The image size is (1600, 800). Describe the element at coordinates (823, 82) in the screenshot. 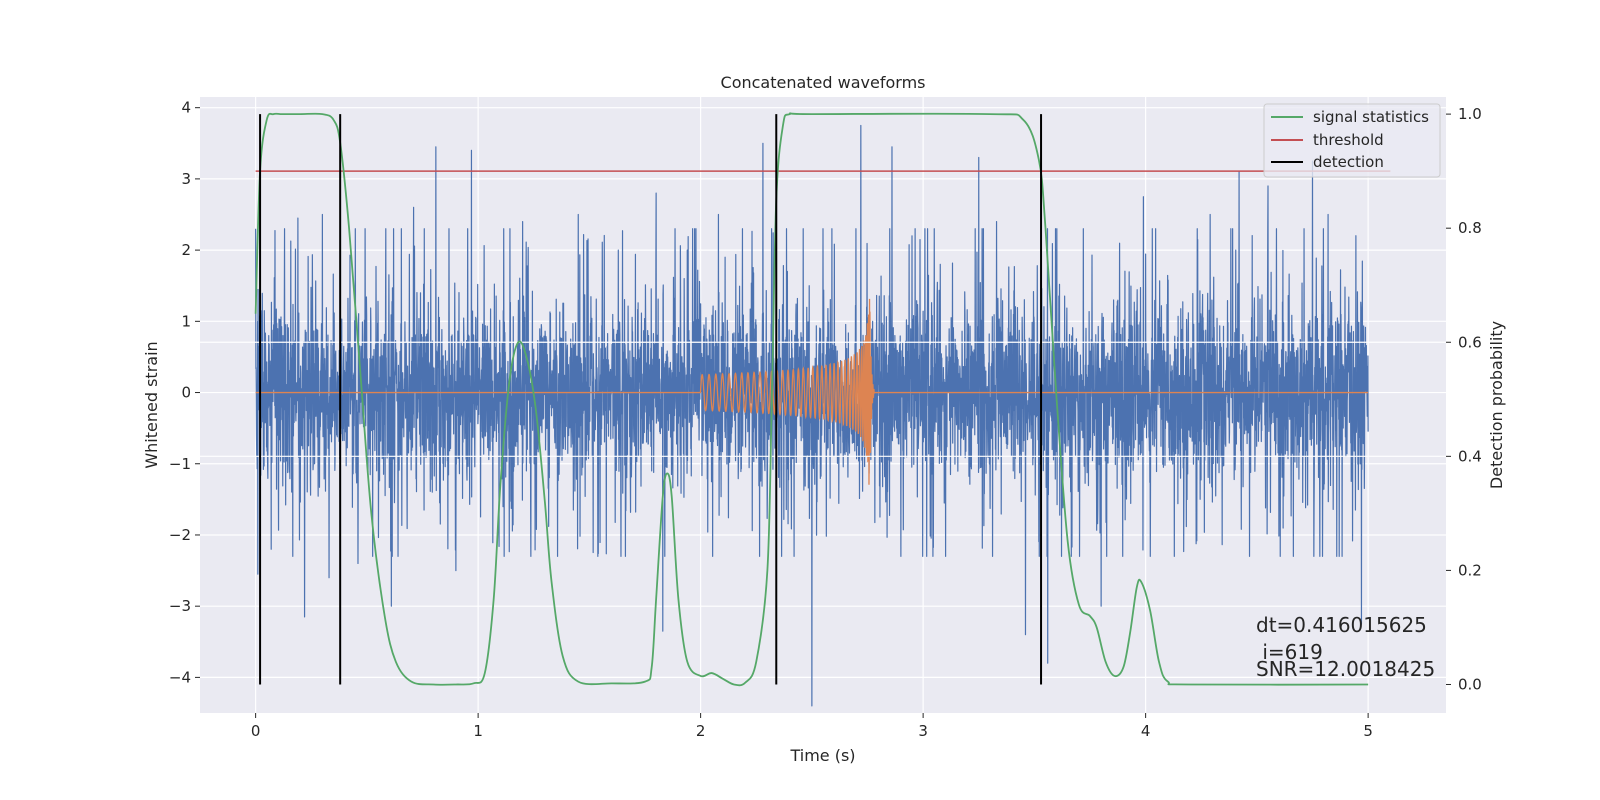

I see `chart-title: Concatenated waveforms` at that location.